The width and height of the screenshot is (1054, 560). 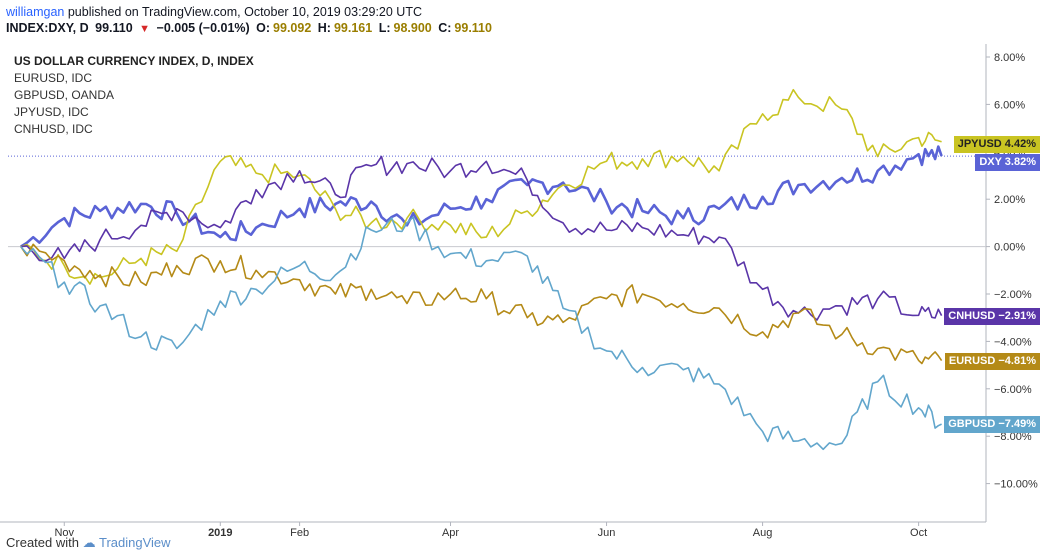 What do you see at coordinates (353, 28) in the screenshot?
I see `high-value: 99.161` at bounding box center [353, 28].